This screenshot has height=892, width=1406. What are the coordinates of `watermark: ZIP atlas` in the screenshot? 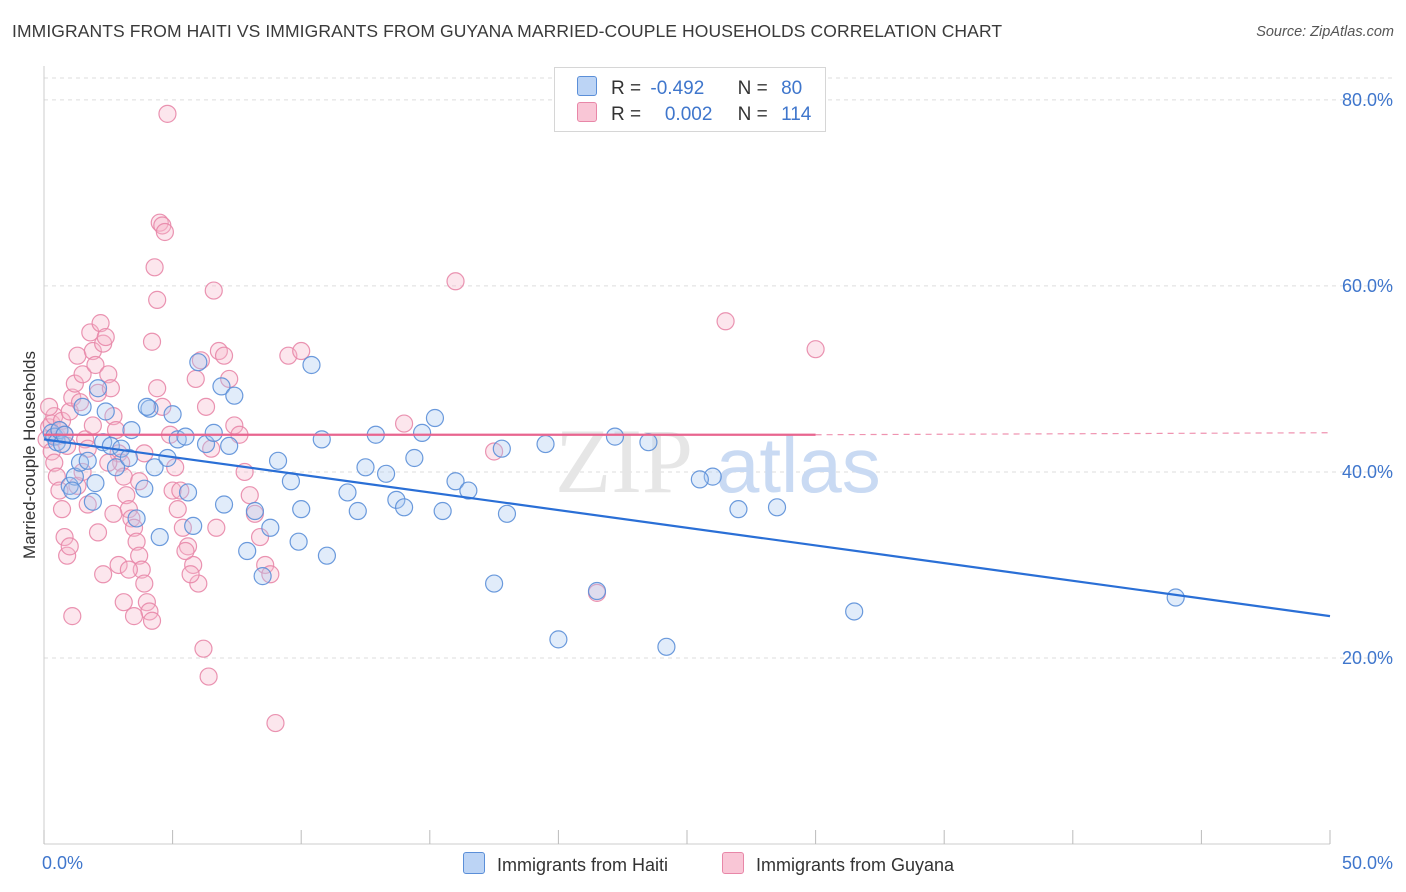 It's located at (718, 461).